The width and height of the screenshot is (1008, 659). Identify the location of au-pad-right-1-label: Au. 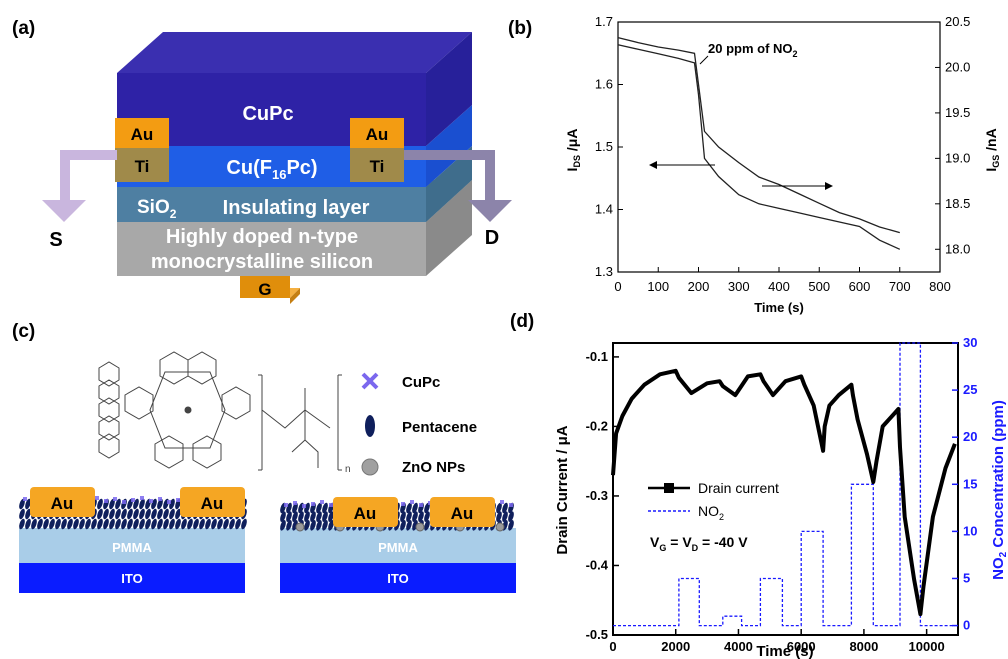
(365, 513).